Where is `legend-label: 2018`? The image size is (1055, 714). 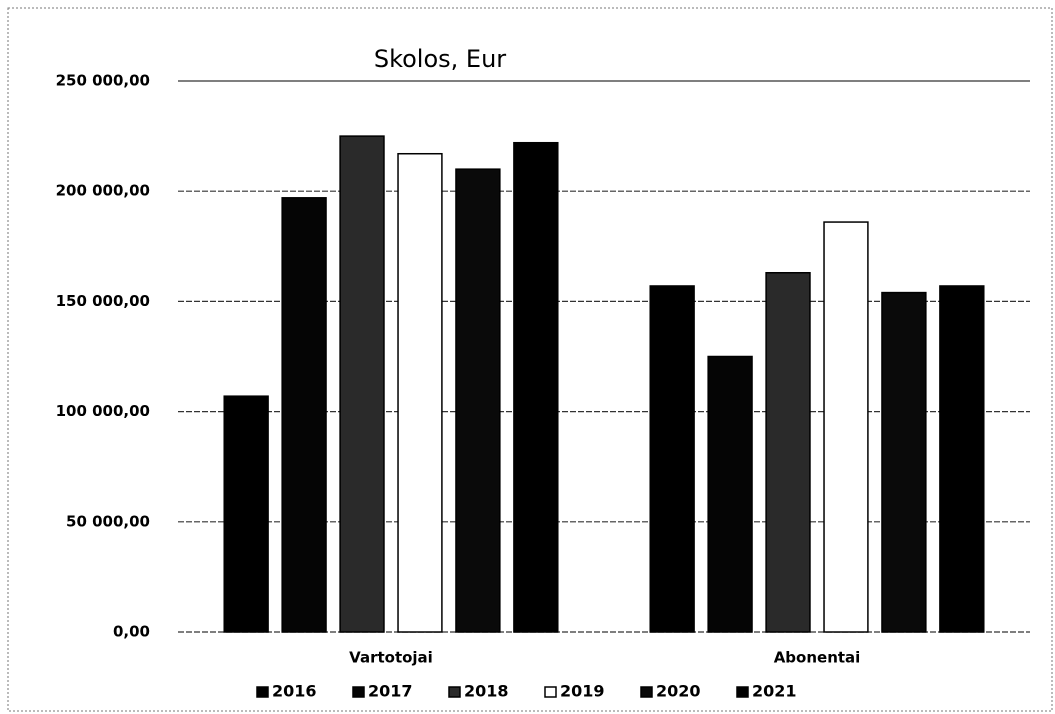 legend-label: 2018 is located at coordinates (486, 691).